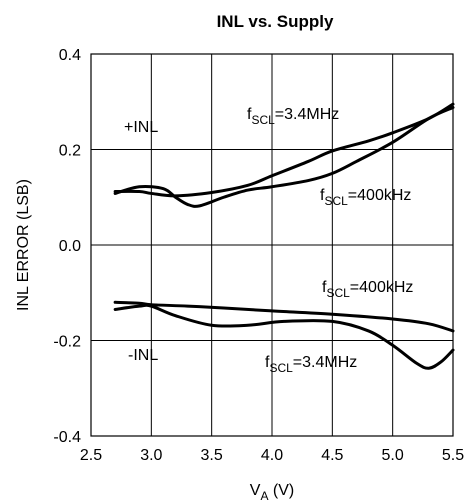 The width and height of the screenshot is (469, 504). I want to click on minus-400khz-label: fSCL=400kHz, so click(367, 289).